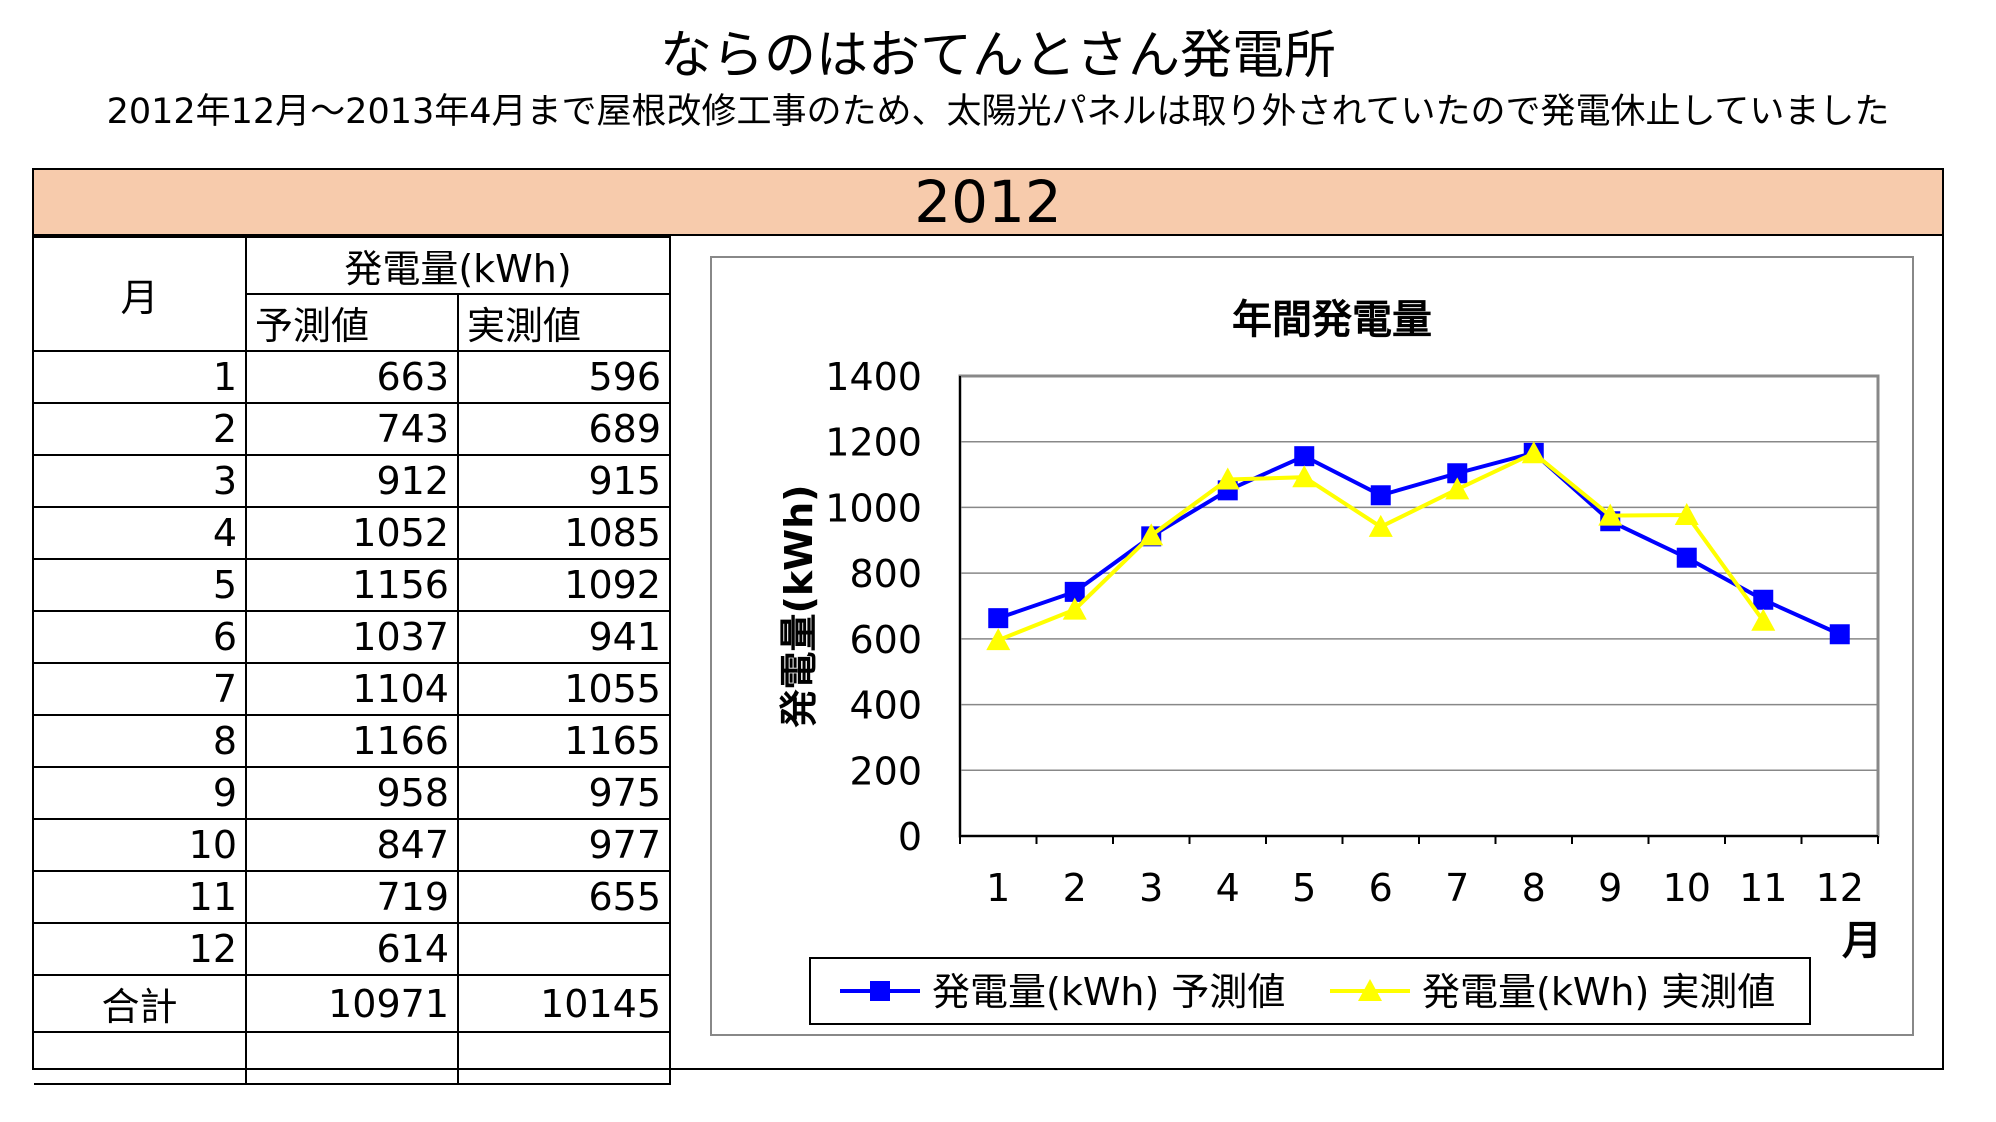 The image size is (1996, 1122). What do you see at coordinates (885, 640) in the screenshot?
I see `y-tick-label: 600` at bounding box center [885, 640].